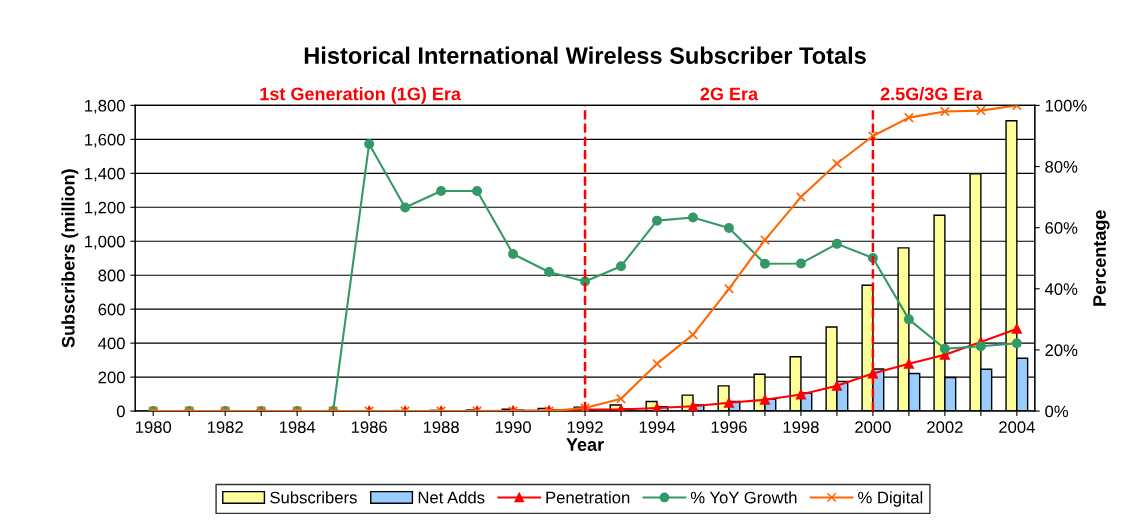  Describe the element at coordinates (931, 94) in the screenshot. I see `text: 2.5G/3G Era` at that location.